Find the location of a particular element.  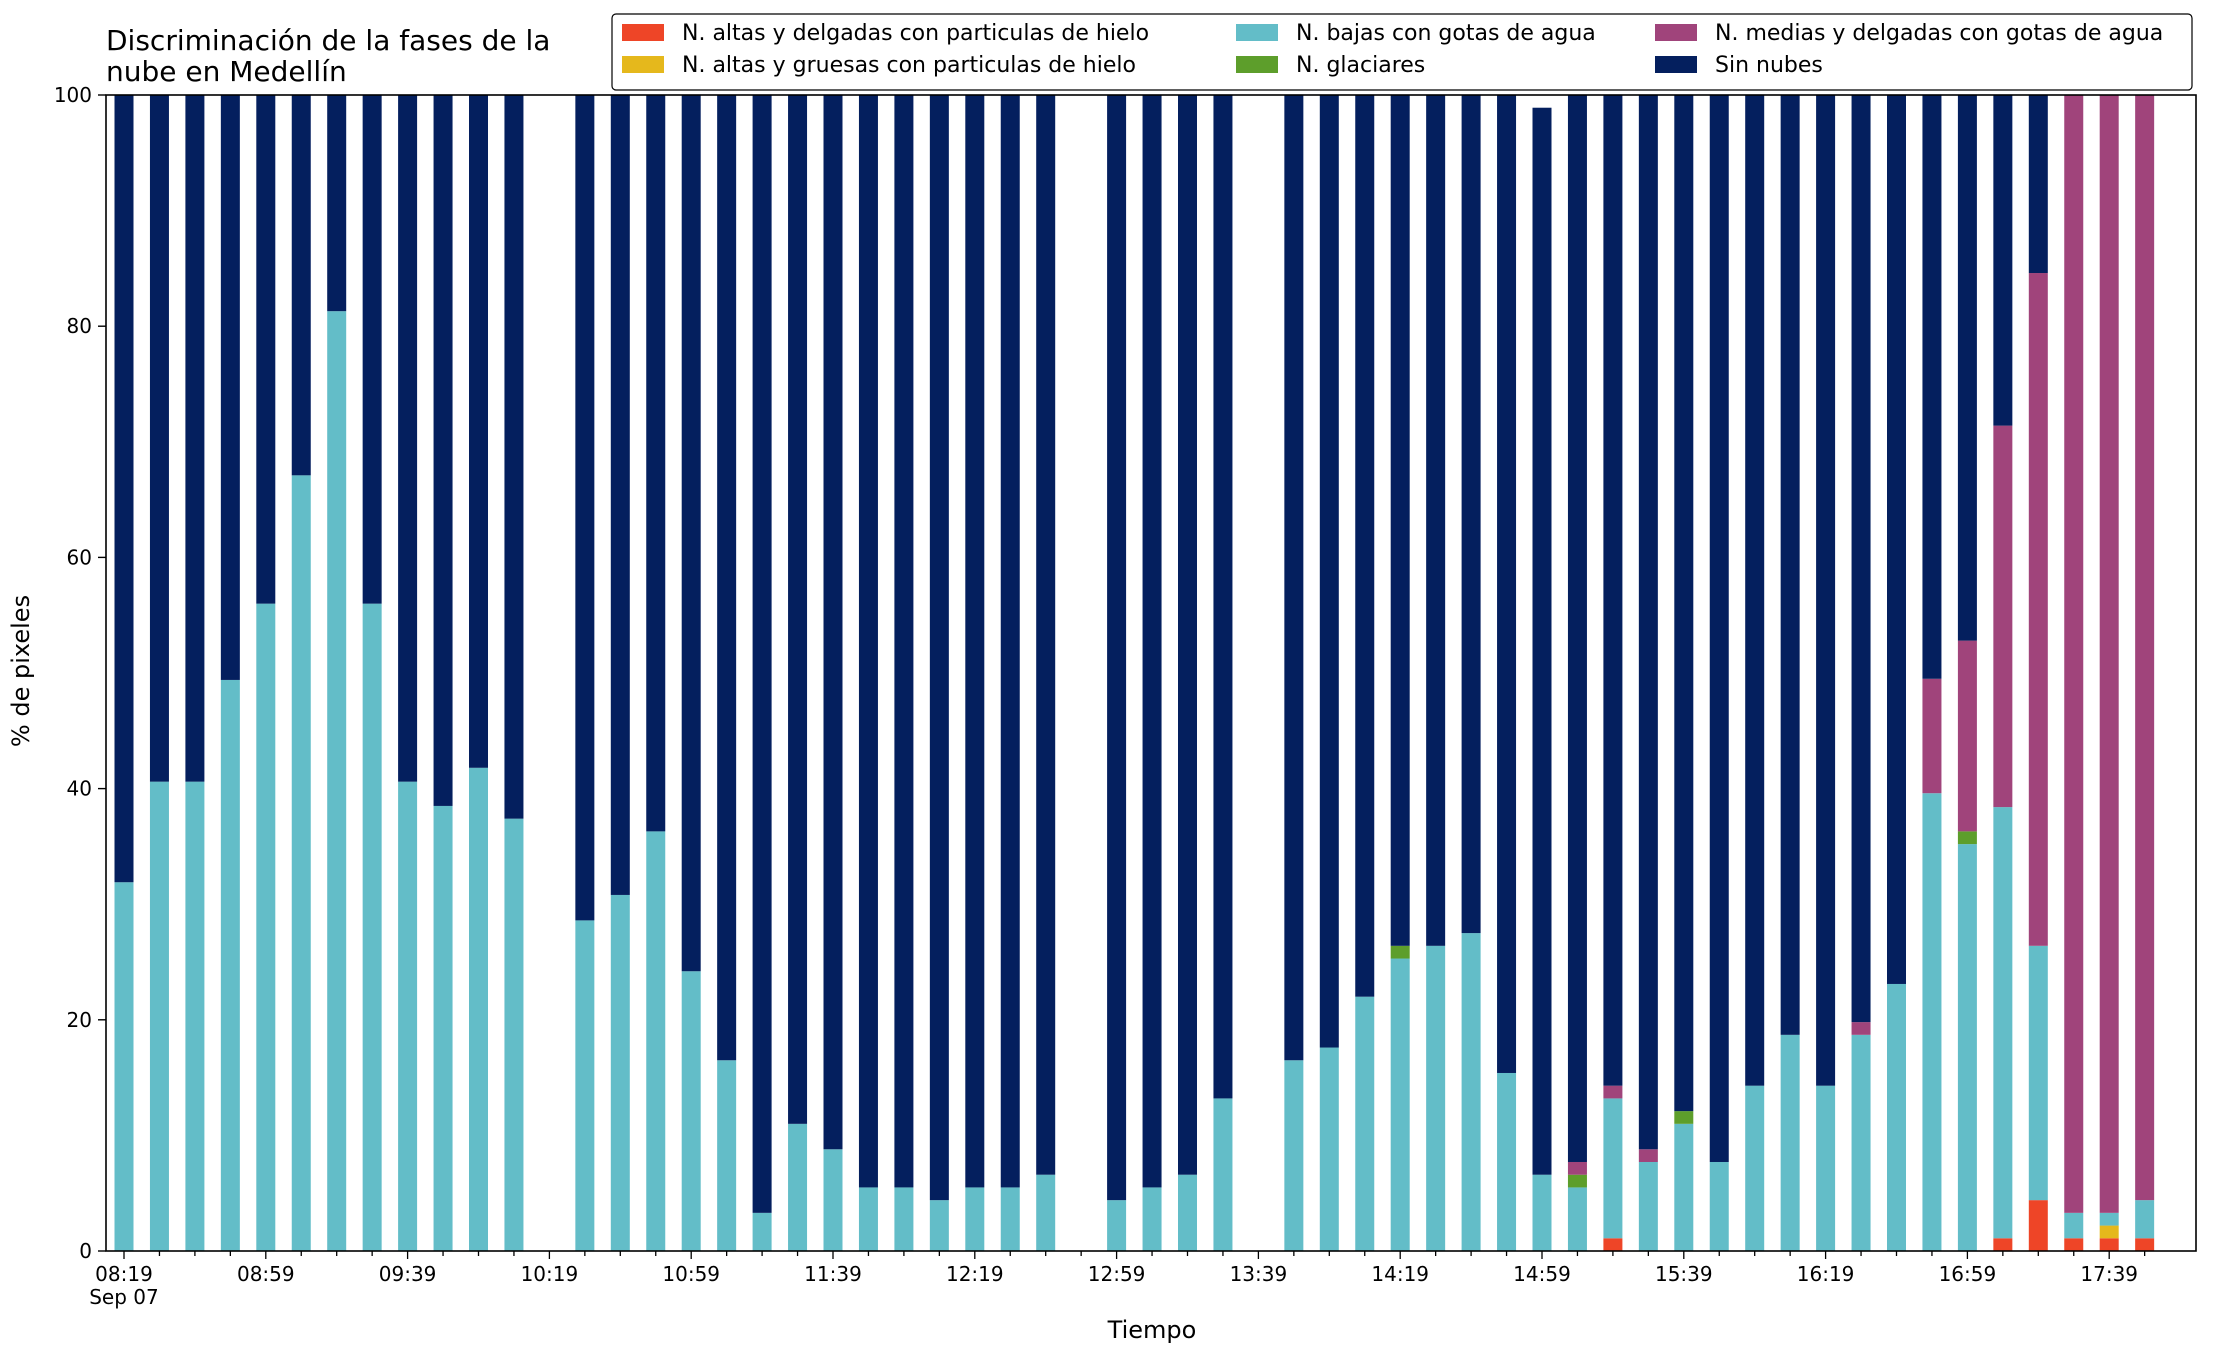

y-tick-label: 40 is located at coordinates (79, 789).